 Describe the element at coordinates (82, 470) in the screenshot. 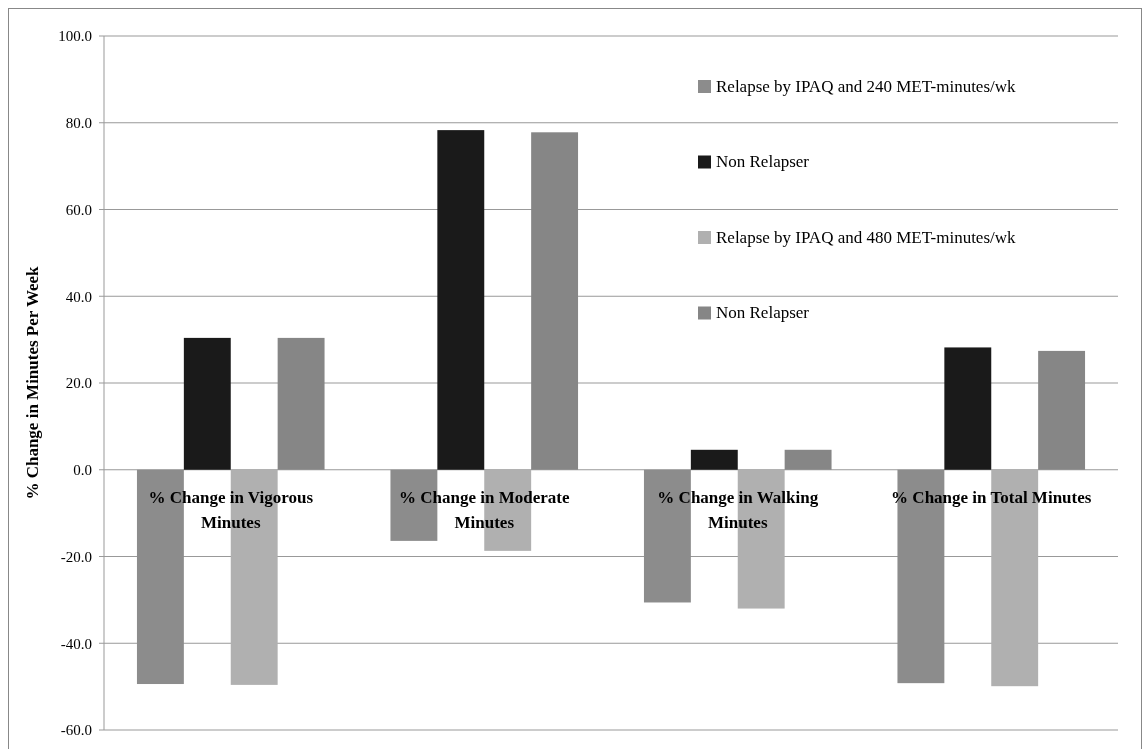

I see `y-tick-label: 0.0` at that location.